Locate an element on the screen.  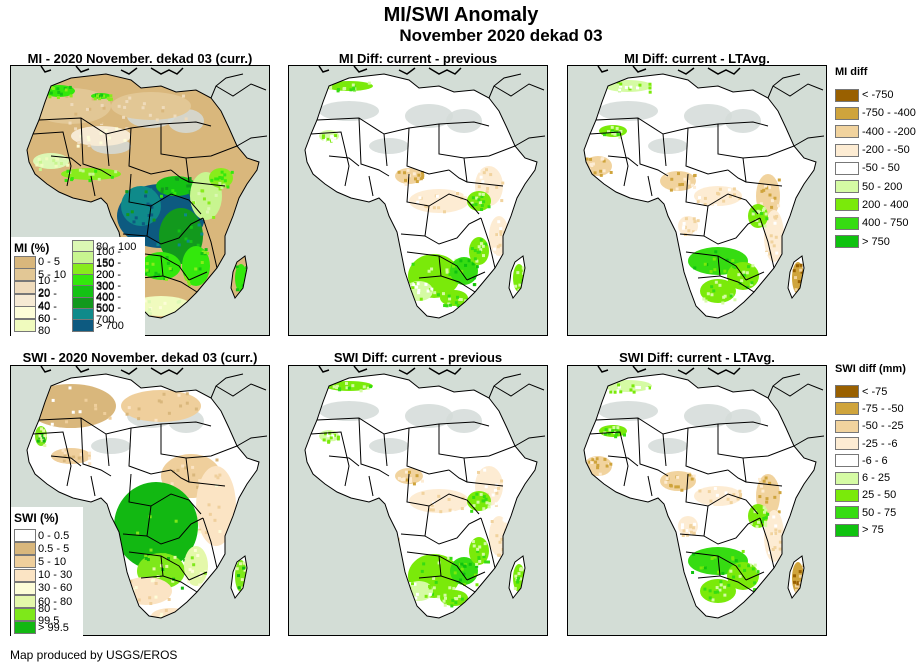
value-region is located at coordinates (718, 291).